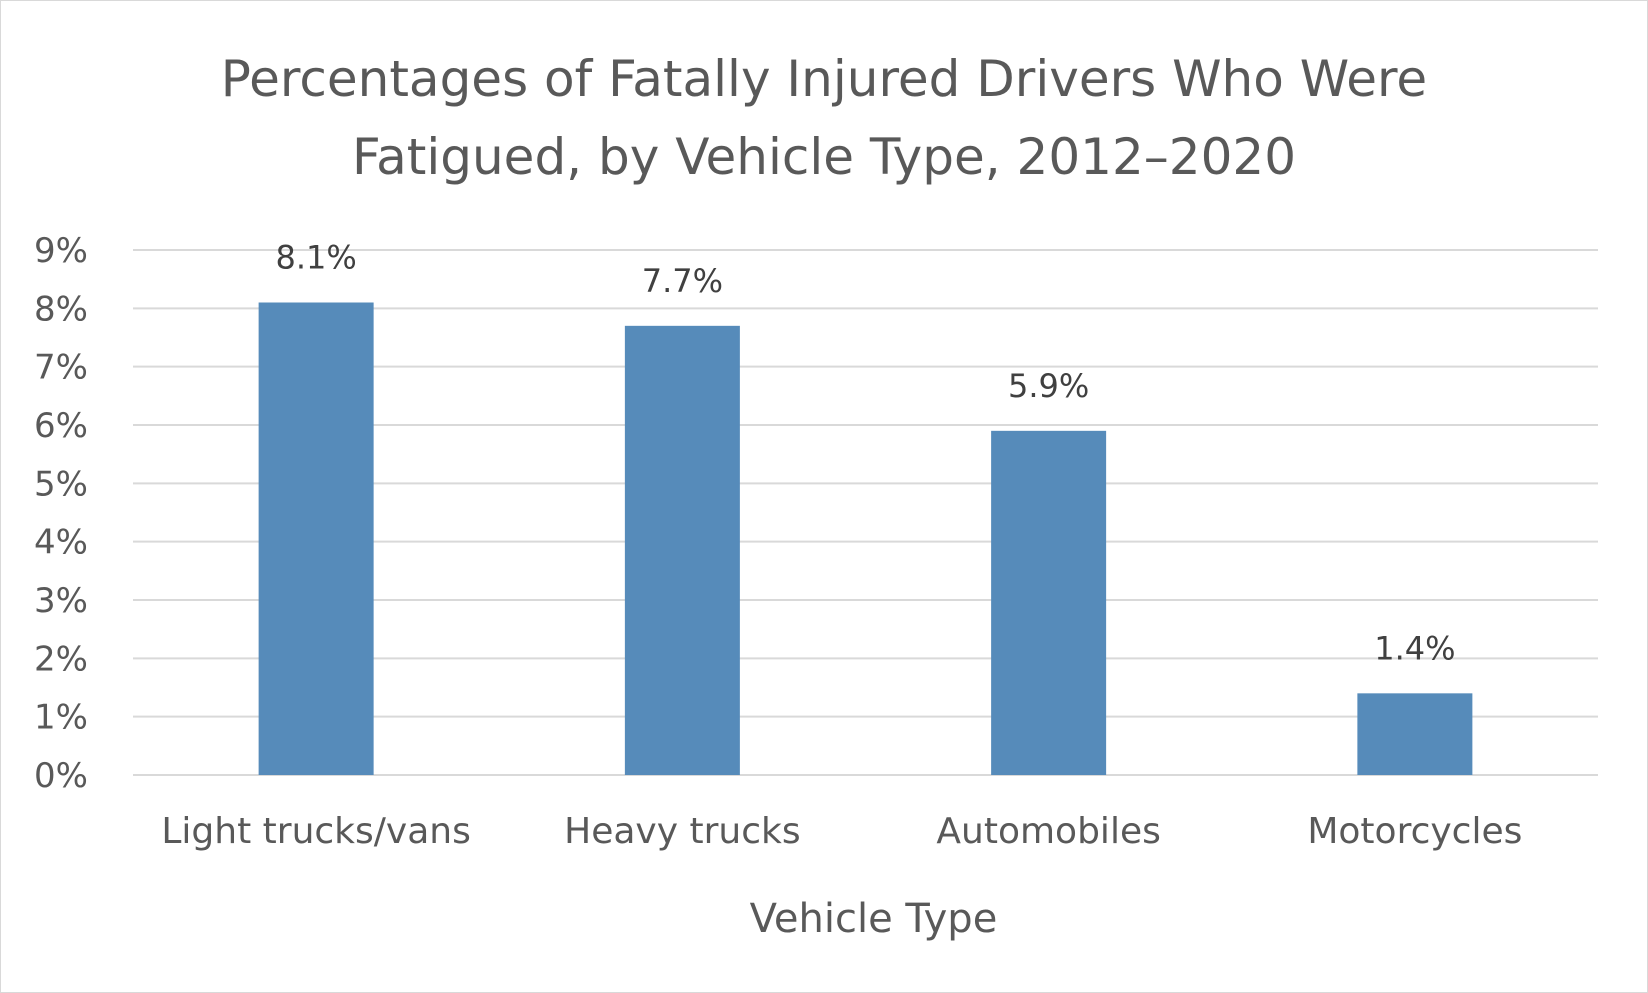 The width and height of the screenshot is (1648, 993). I want to click on y-tick-label: 1%, so click(61, 718).